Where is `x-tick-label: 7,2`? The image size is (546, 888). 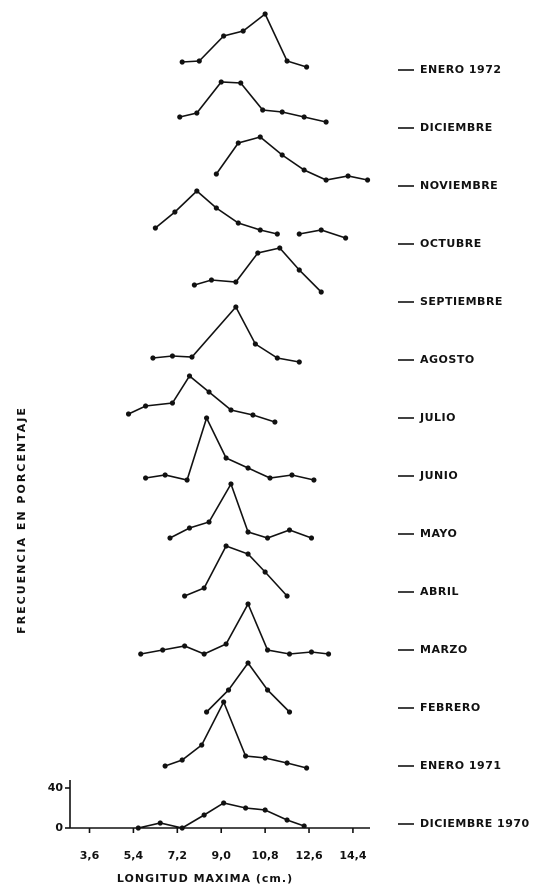
x-tick-label: 7,2 is located at coordinates (178, 855).